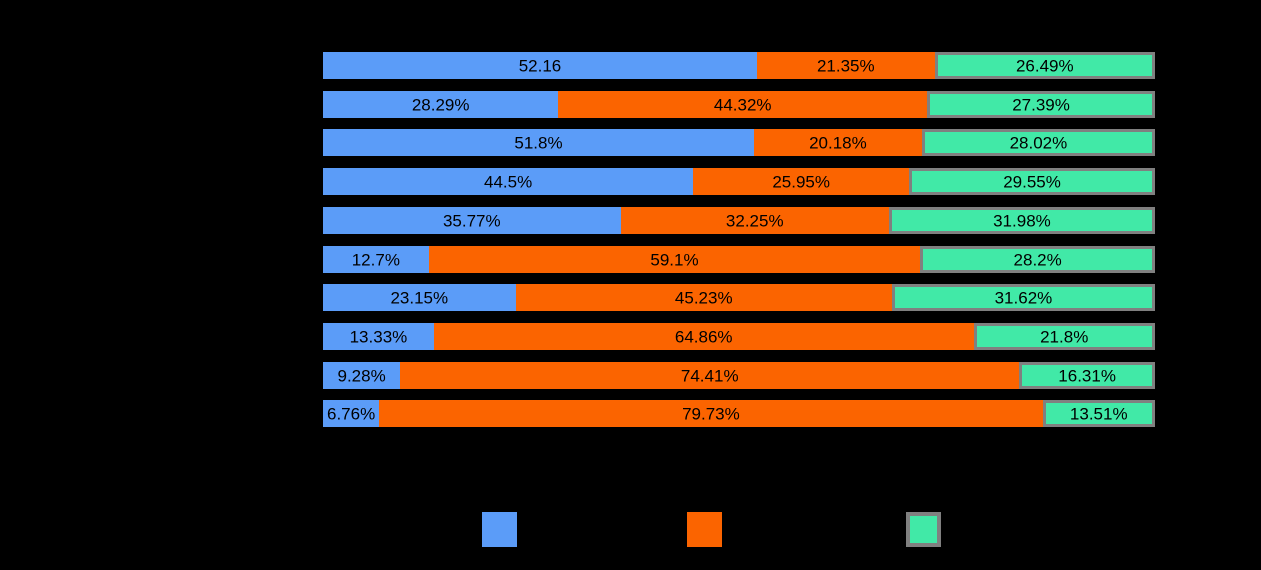 This screenshot has width=1261, height=570. I want to click on bar-segment-green: 16.31%, so click(1087, 375).